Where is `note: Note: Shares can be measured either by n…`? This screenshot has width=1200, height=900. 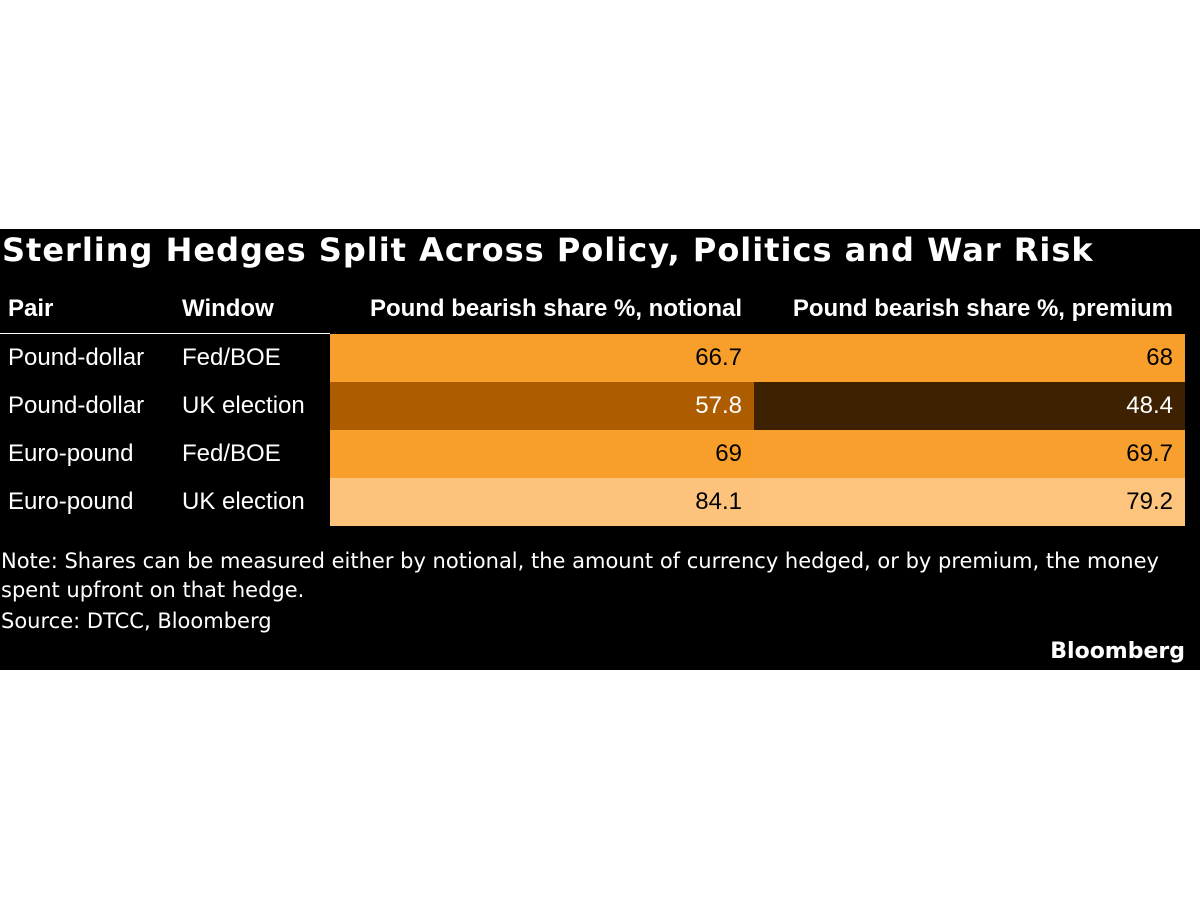 note: Note: Shares can be measured either by n… is located at coordinates (580, 575).